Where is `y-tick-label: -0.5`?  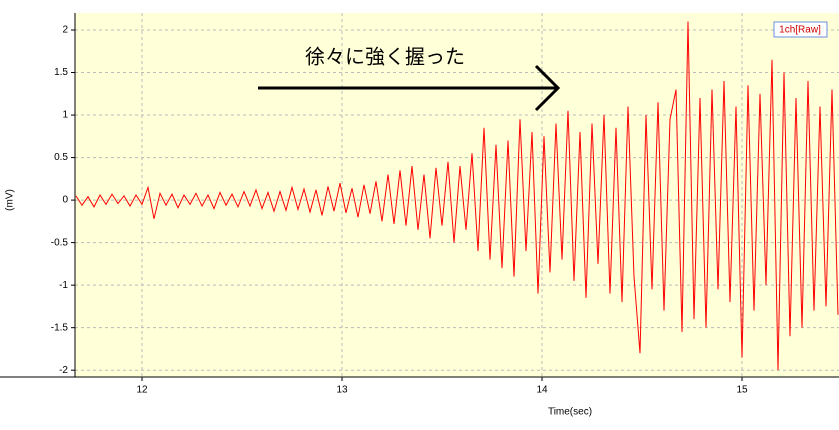
y-tick-label: -0.5 is located at coordinates (60, 242).